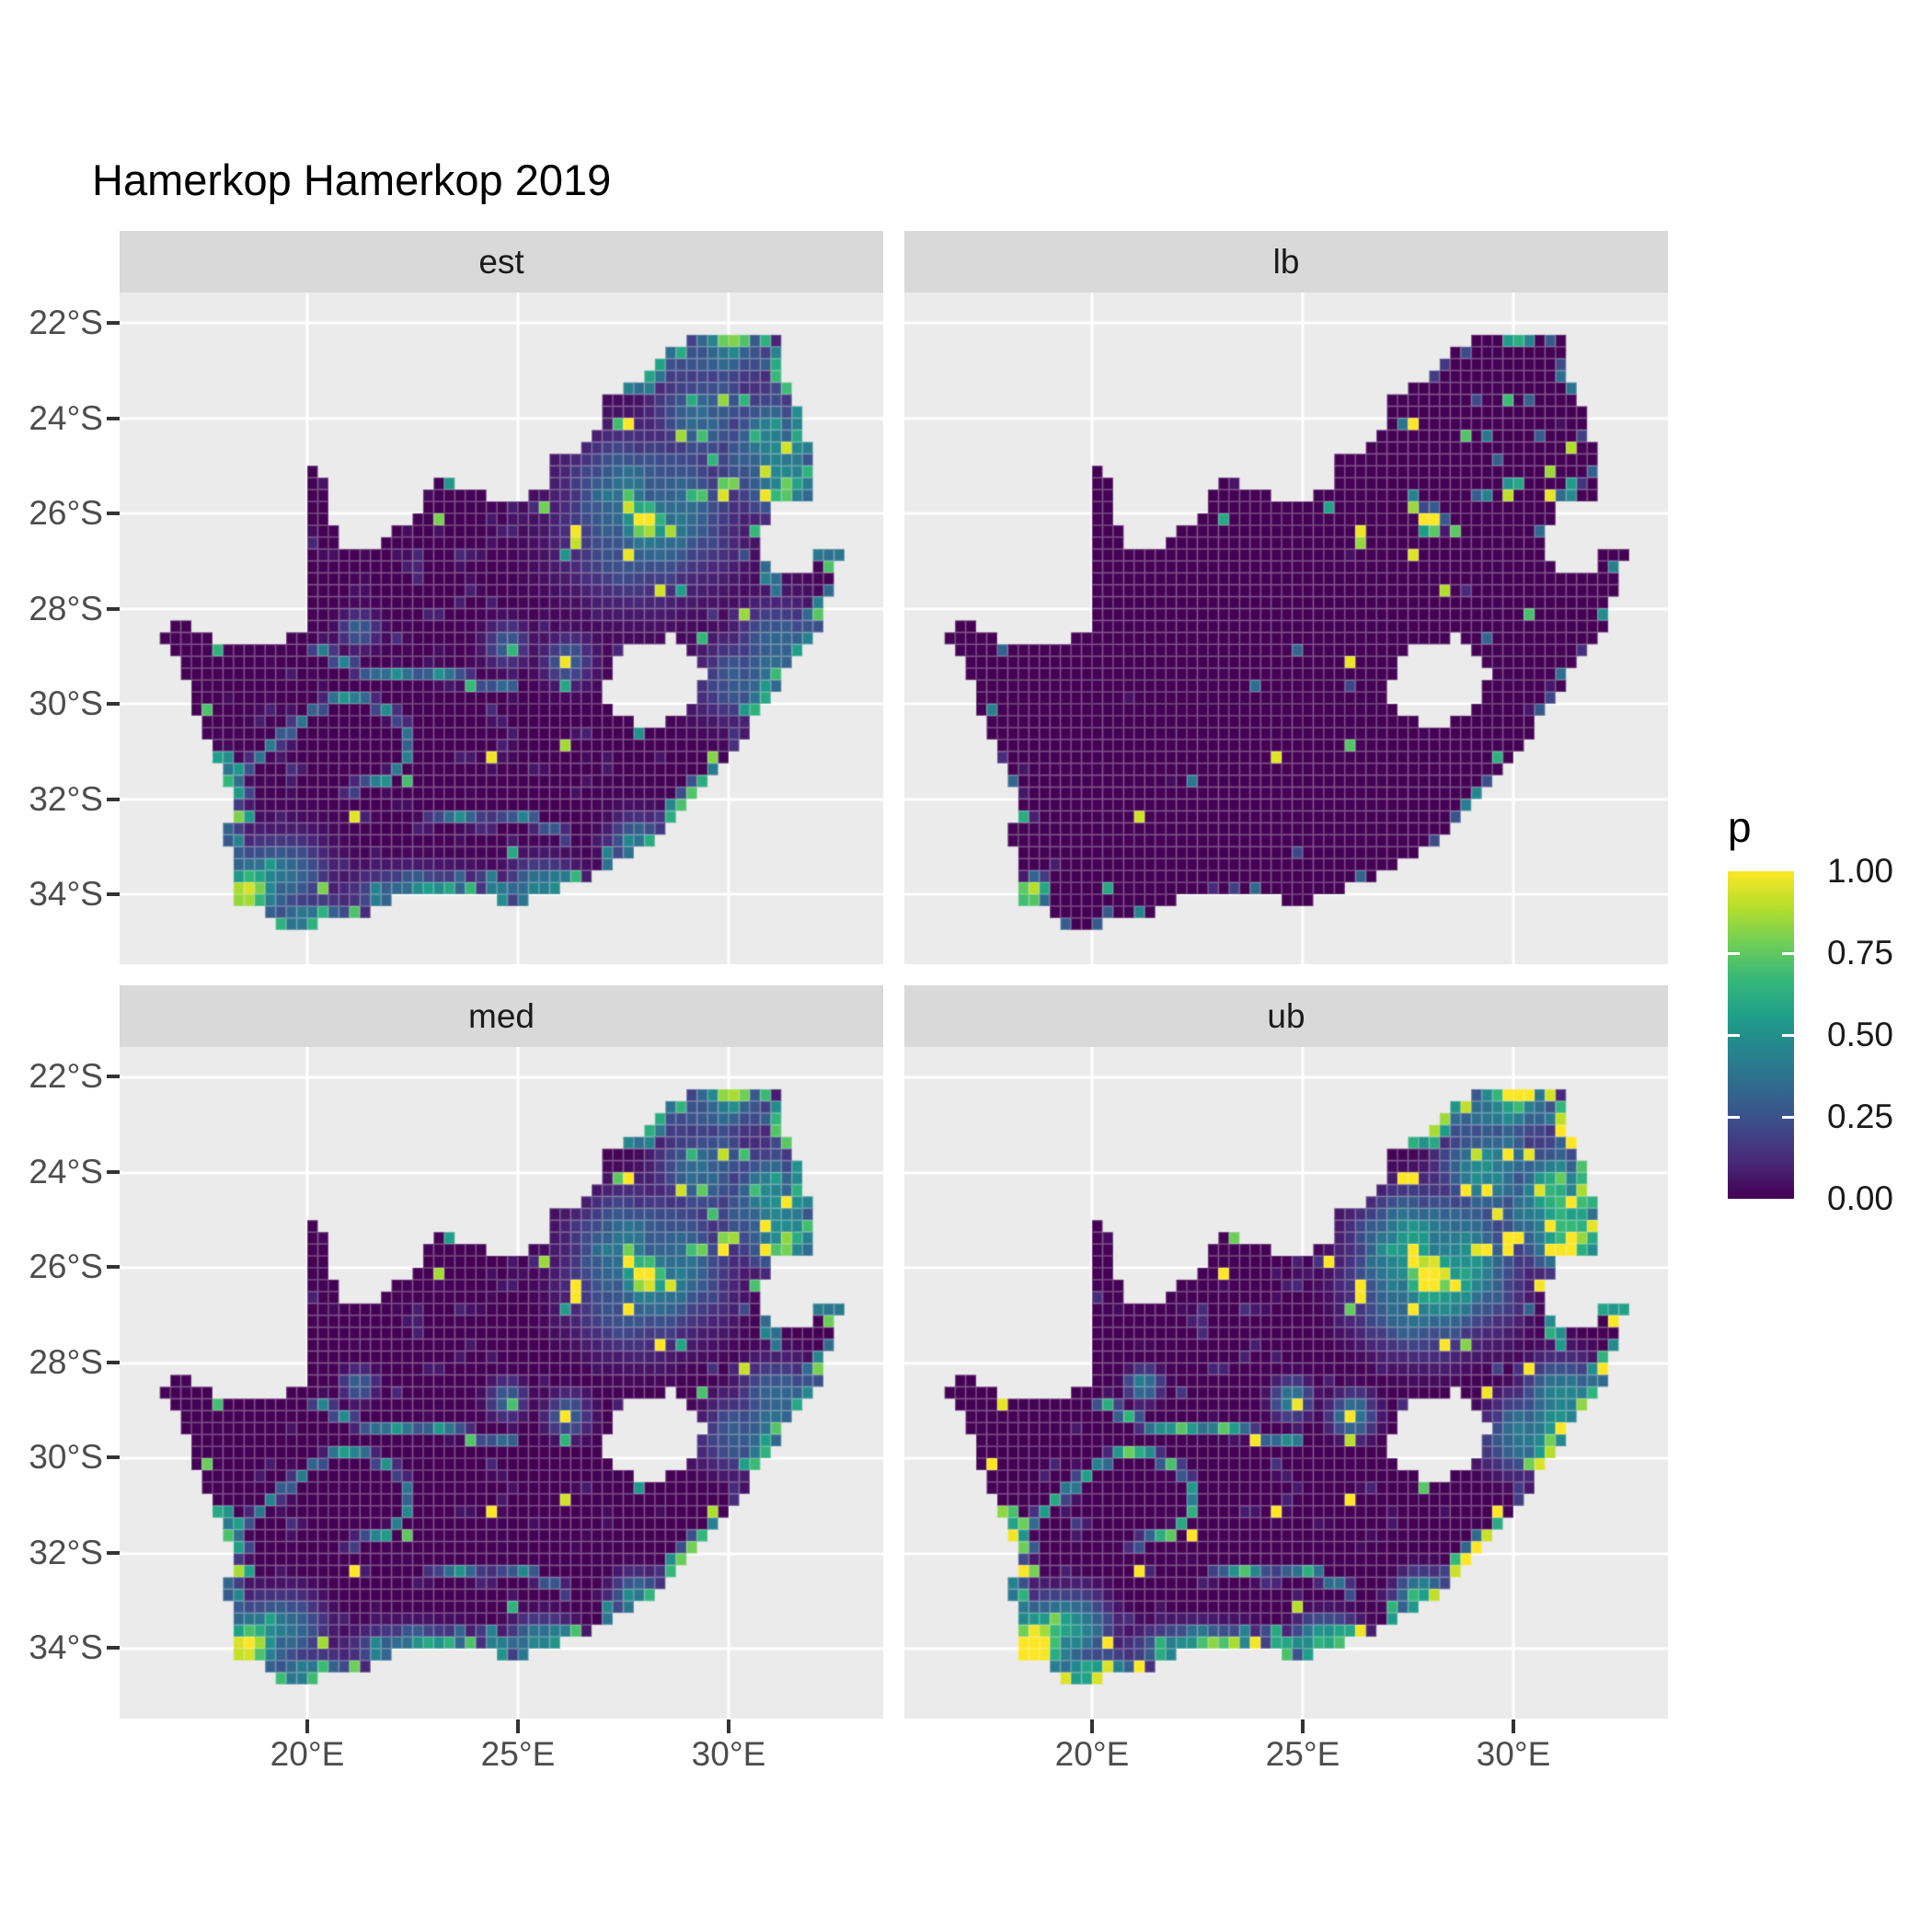 The width and height of the screenshot is (1932, 1932). I want to click on facet-strip-label-ub: ub, so click(1286, 1016).